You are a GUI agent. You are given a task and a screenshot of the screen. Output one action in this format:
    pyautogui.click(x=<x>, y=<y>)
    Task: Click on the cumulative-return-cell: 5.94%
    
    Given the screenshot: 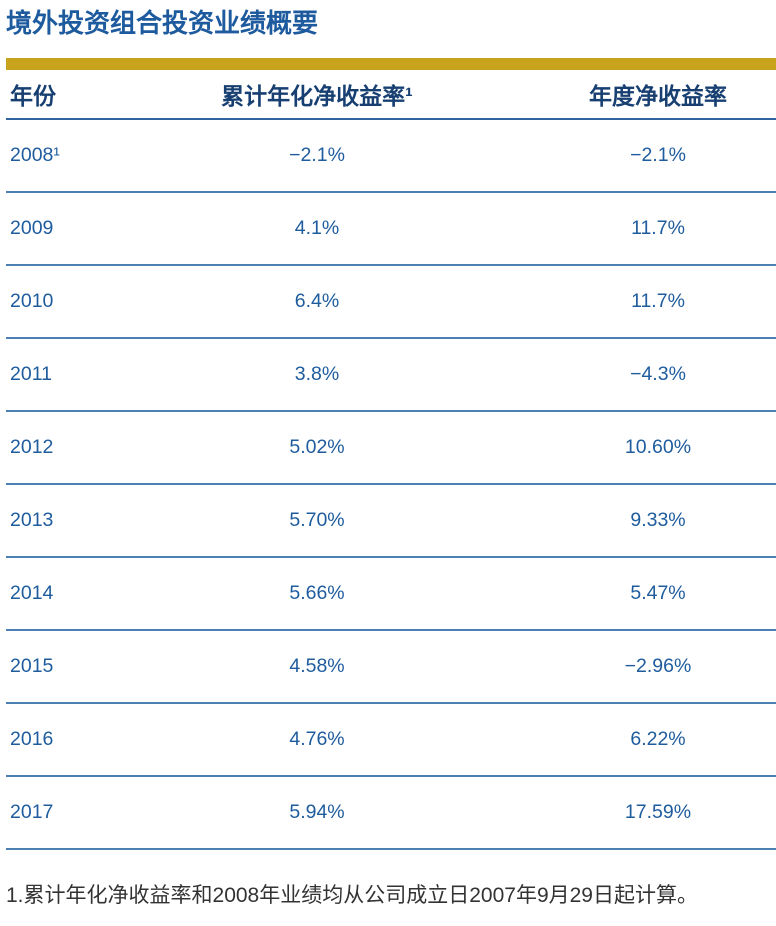 What is the action you would take?
    pyautogui.click(x=317, y=813)
    